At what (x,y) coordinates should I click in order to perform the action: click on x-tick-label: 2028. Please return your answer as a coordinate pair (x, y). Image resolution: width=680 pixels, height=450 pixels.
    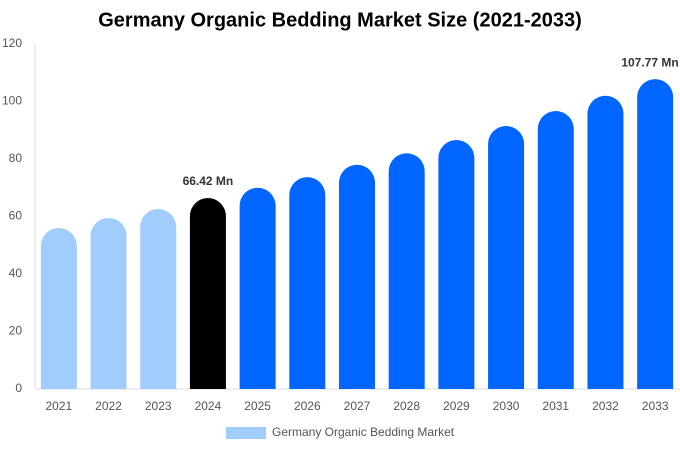
    Looking at the image, I should click on (406, 406).